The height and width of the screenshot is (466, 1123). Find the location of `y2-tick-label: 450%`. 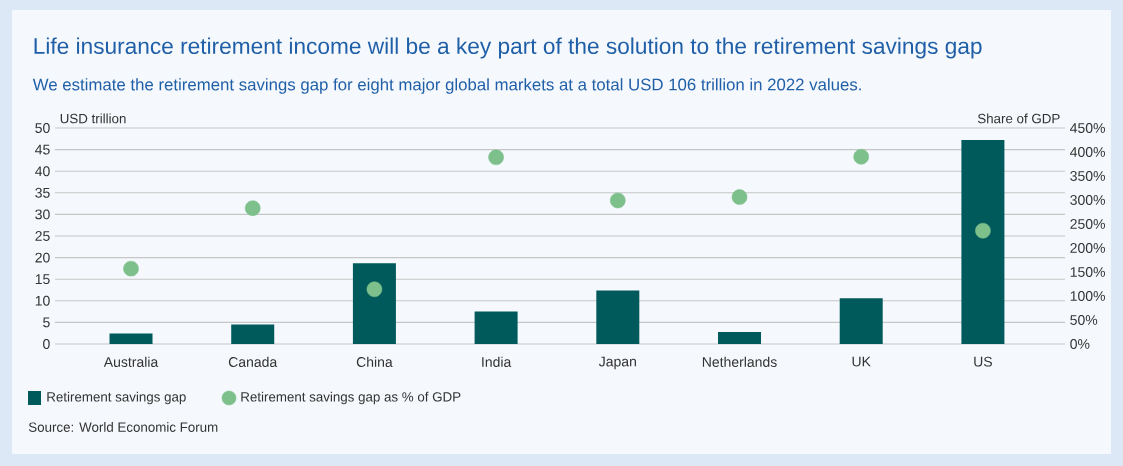

y2-tick-label: 450% is located at coordinates (1088, 128).